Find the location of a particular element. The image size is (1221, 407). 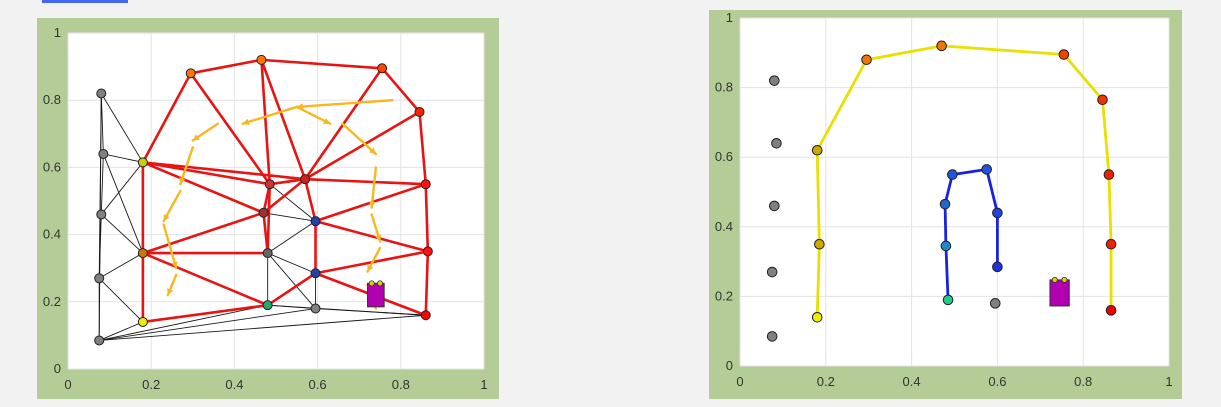

y-tick-label: 0.2 is located at coordinates (52, 301).